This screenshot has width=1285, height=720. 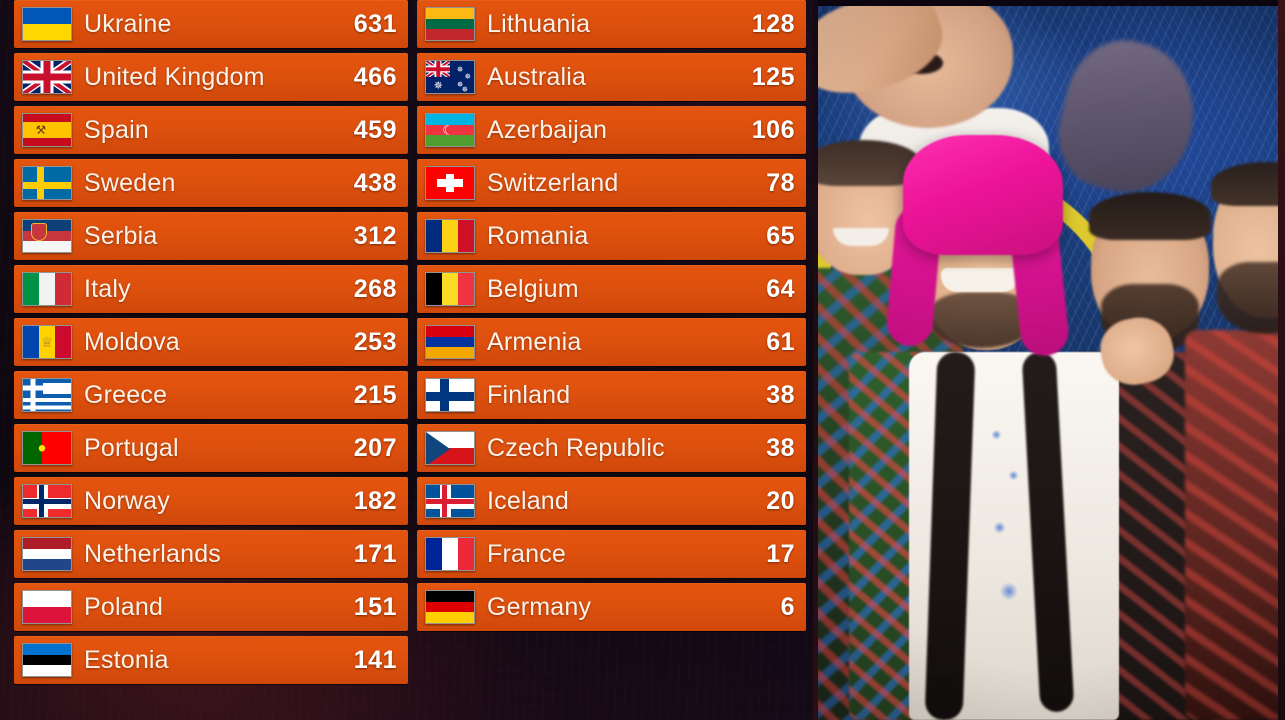 I want to click on country-name: Greece, so click(x=126, y=394).